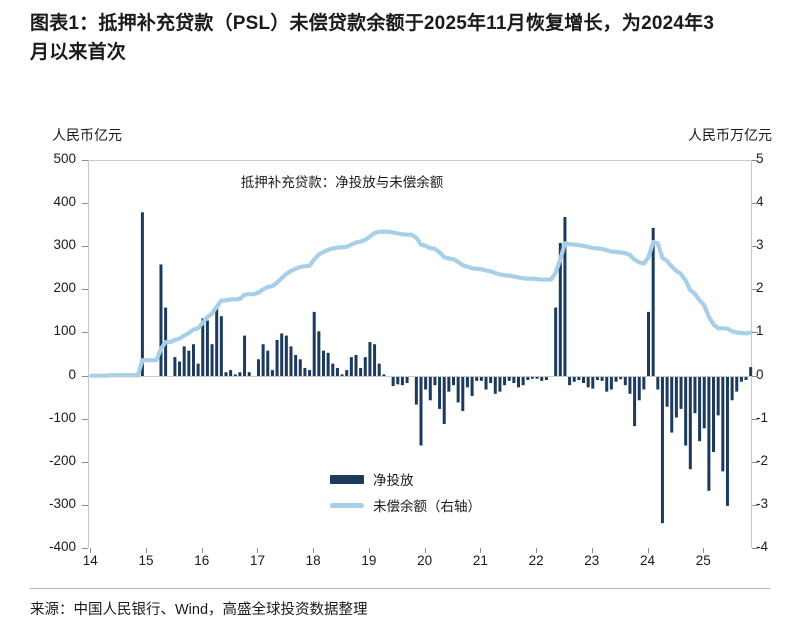  Describe the element at coordinates (369, 560) in the screenshot. I see `x-axis-tick-label: 19` at that location.